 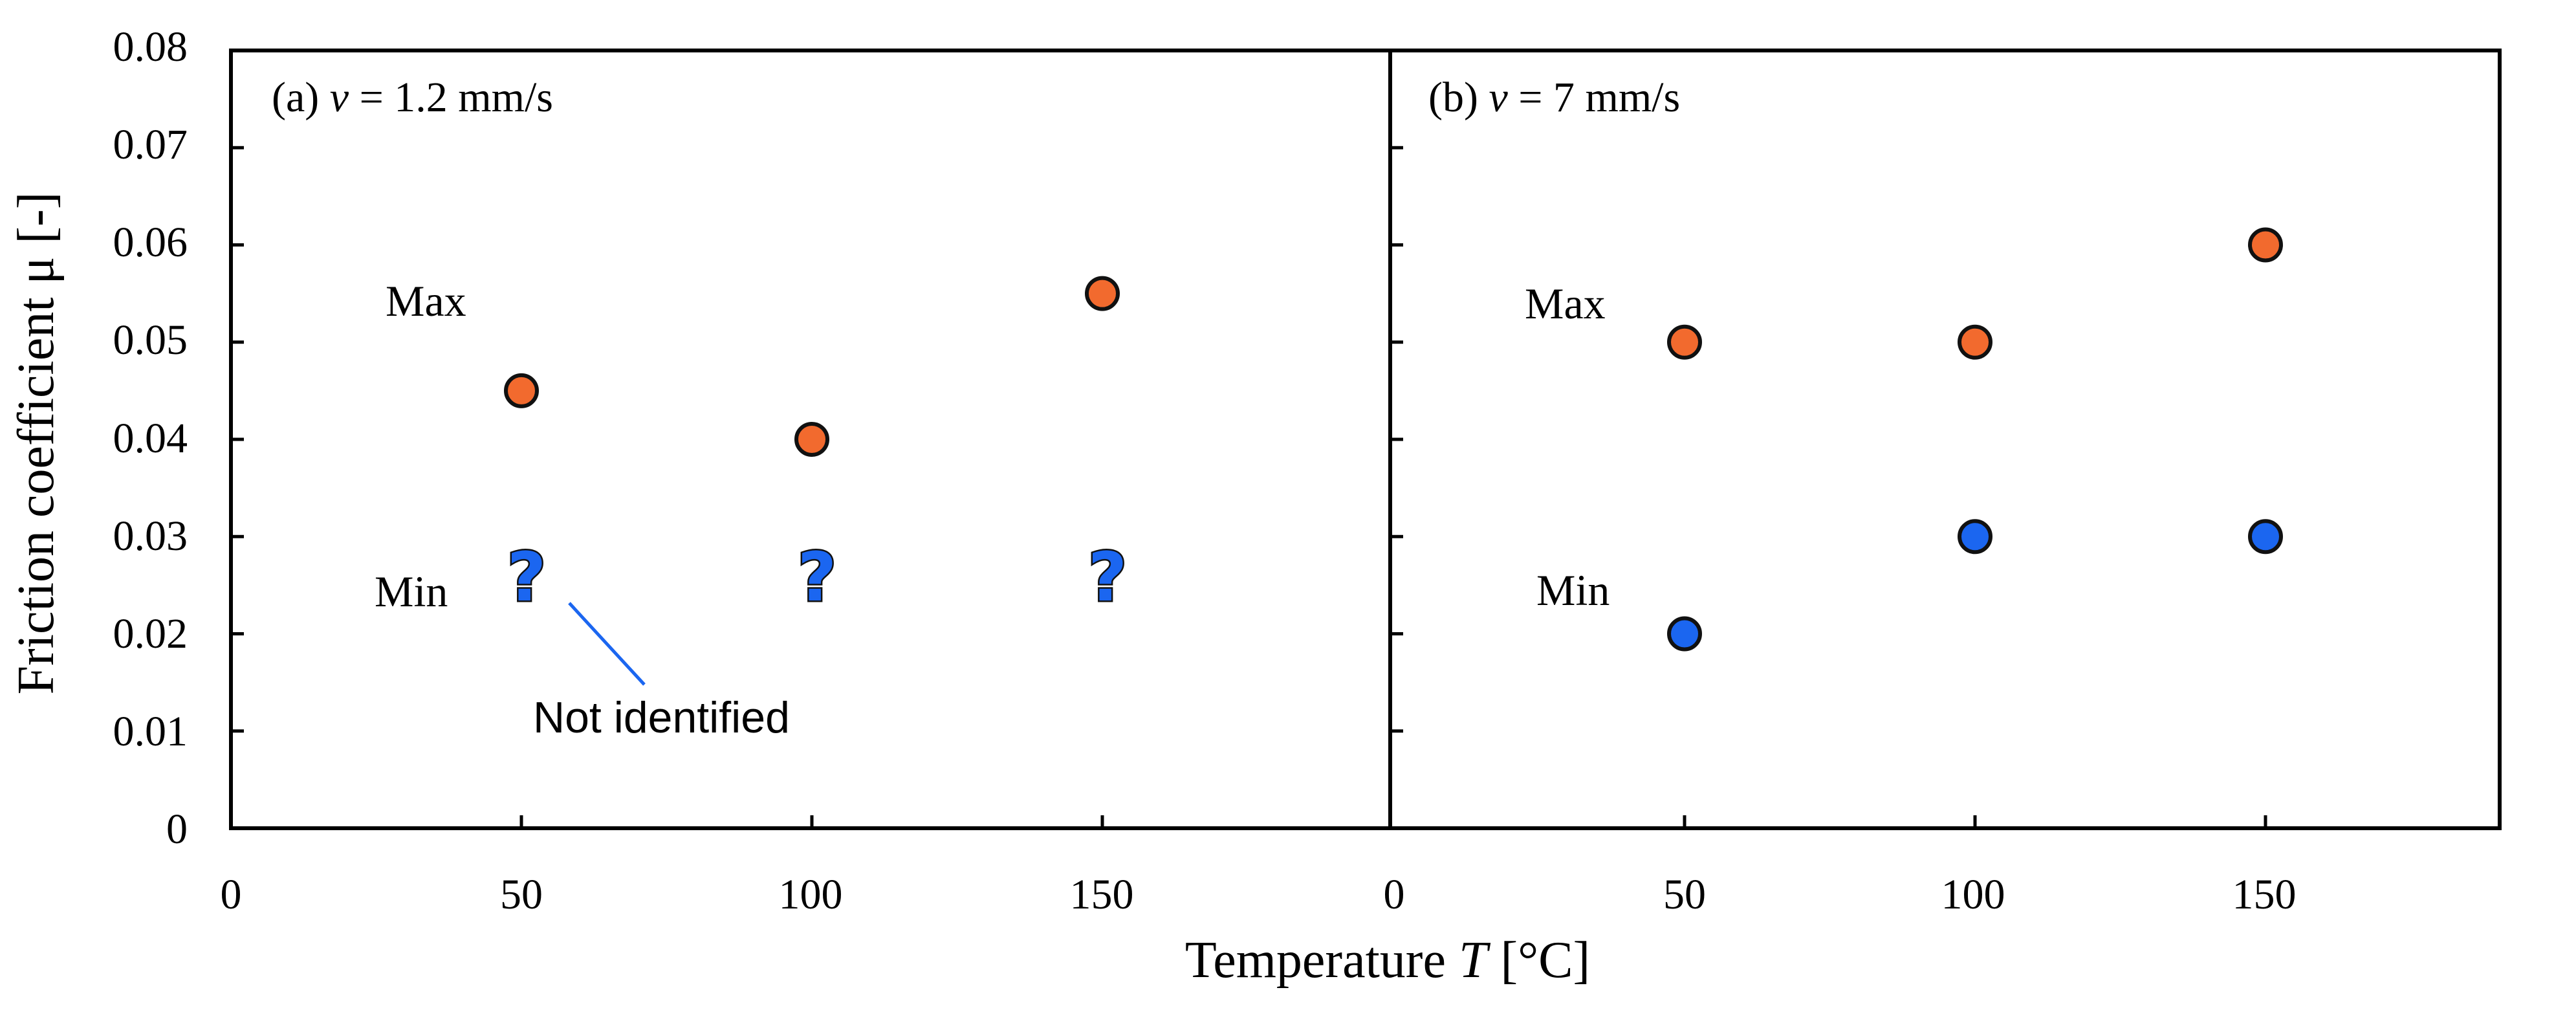 I want to click on panel-b-max-label: Max, so click(x=1565, y=303).